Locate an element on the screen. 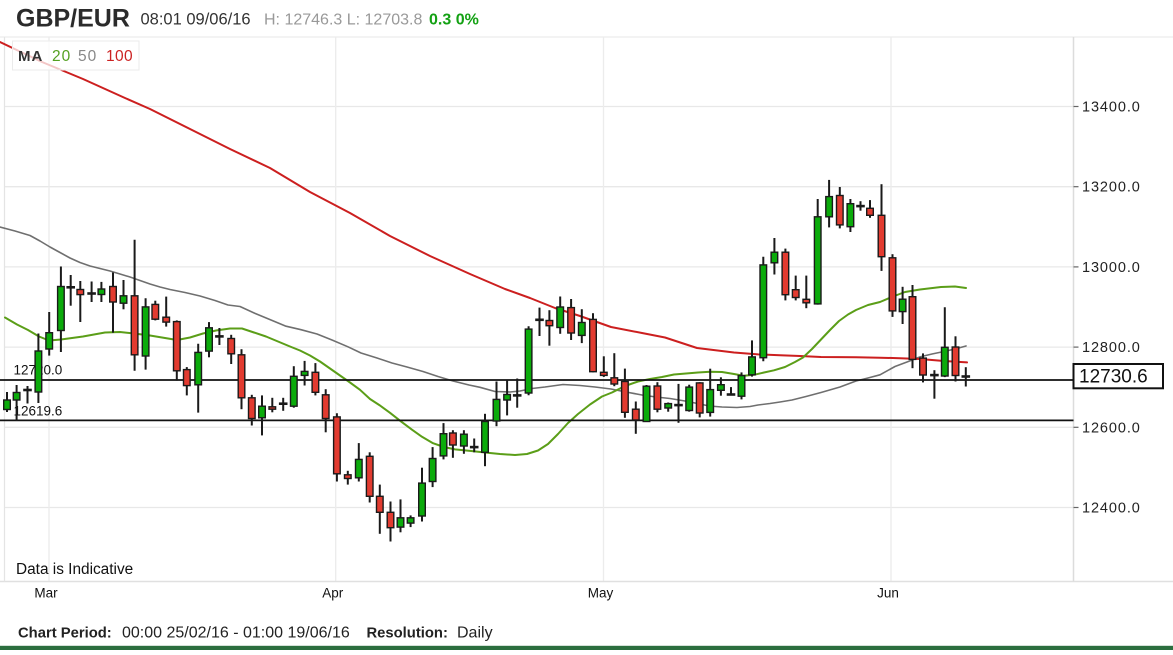 The width and height of the screenshot is (1173, 655). svg-text: 20 is located at coordinates (61, 56).